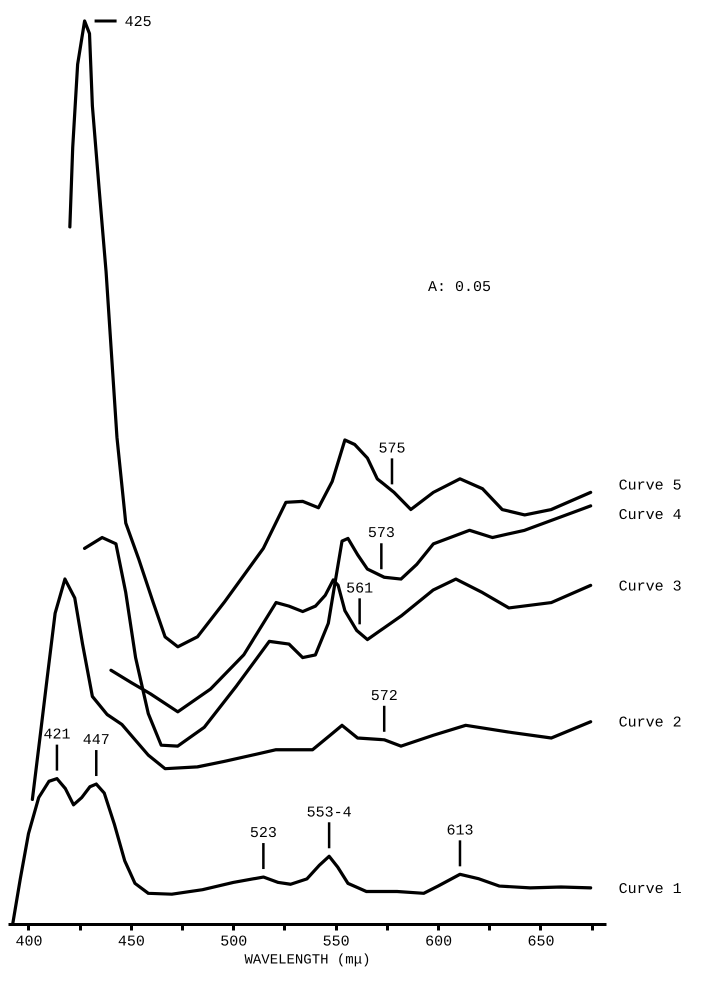  What do you see at coordinates (263, 833) in the screenshot?
I see `annotation: 523` at bounding box center [263, 833].